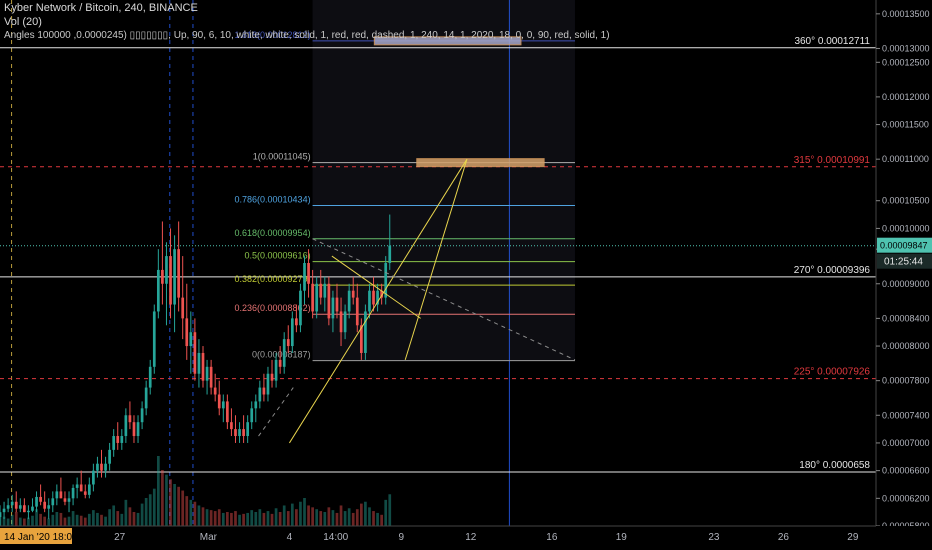  What do you see at coordinates (904, 245) in the screenshot?
I see `current-price-badge` at bounding box center [904, 245].